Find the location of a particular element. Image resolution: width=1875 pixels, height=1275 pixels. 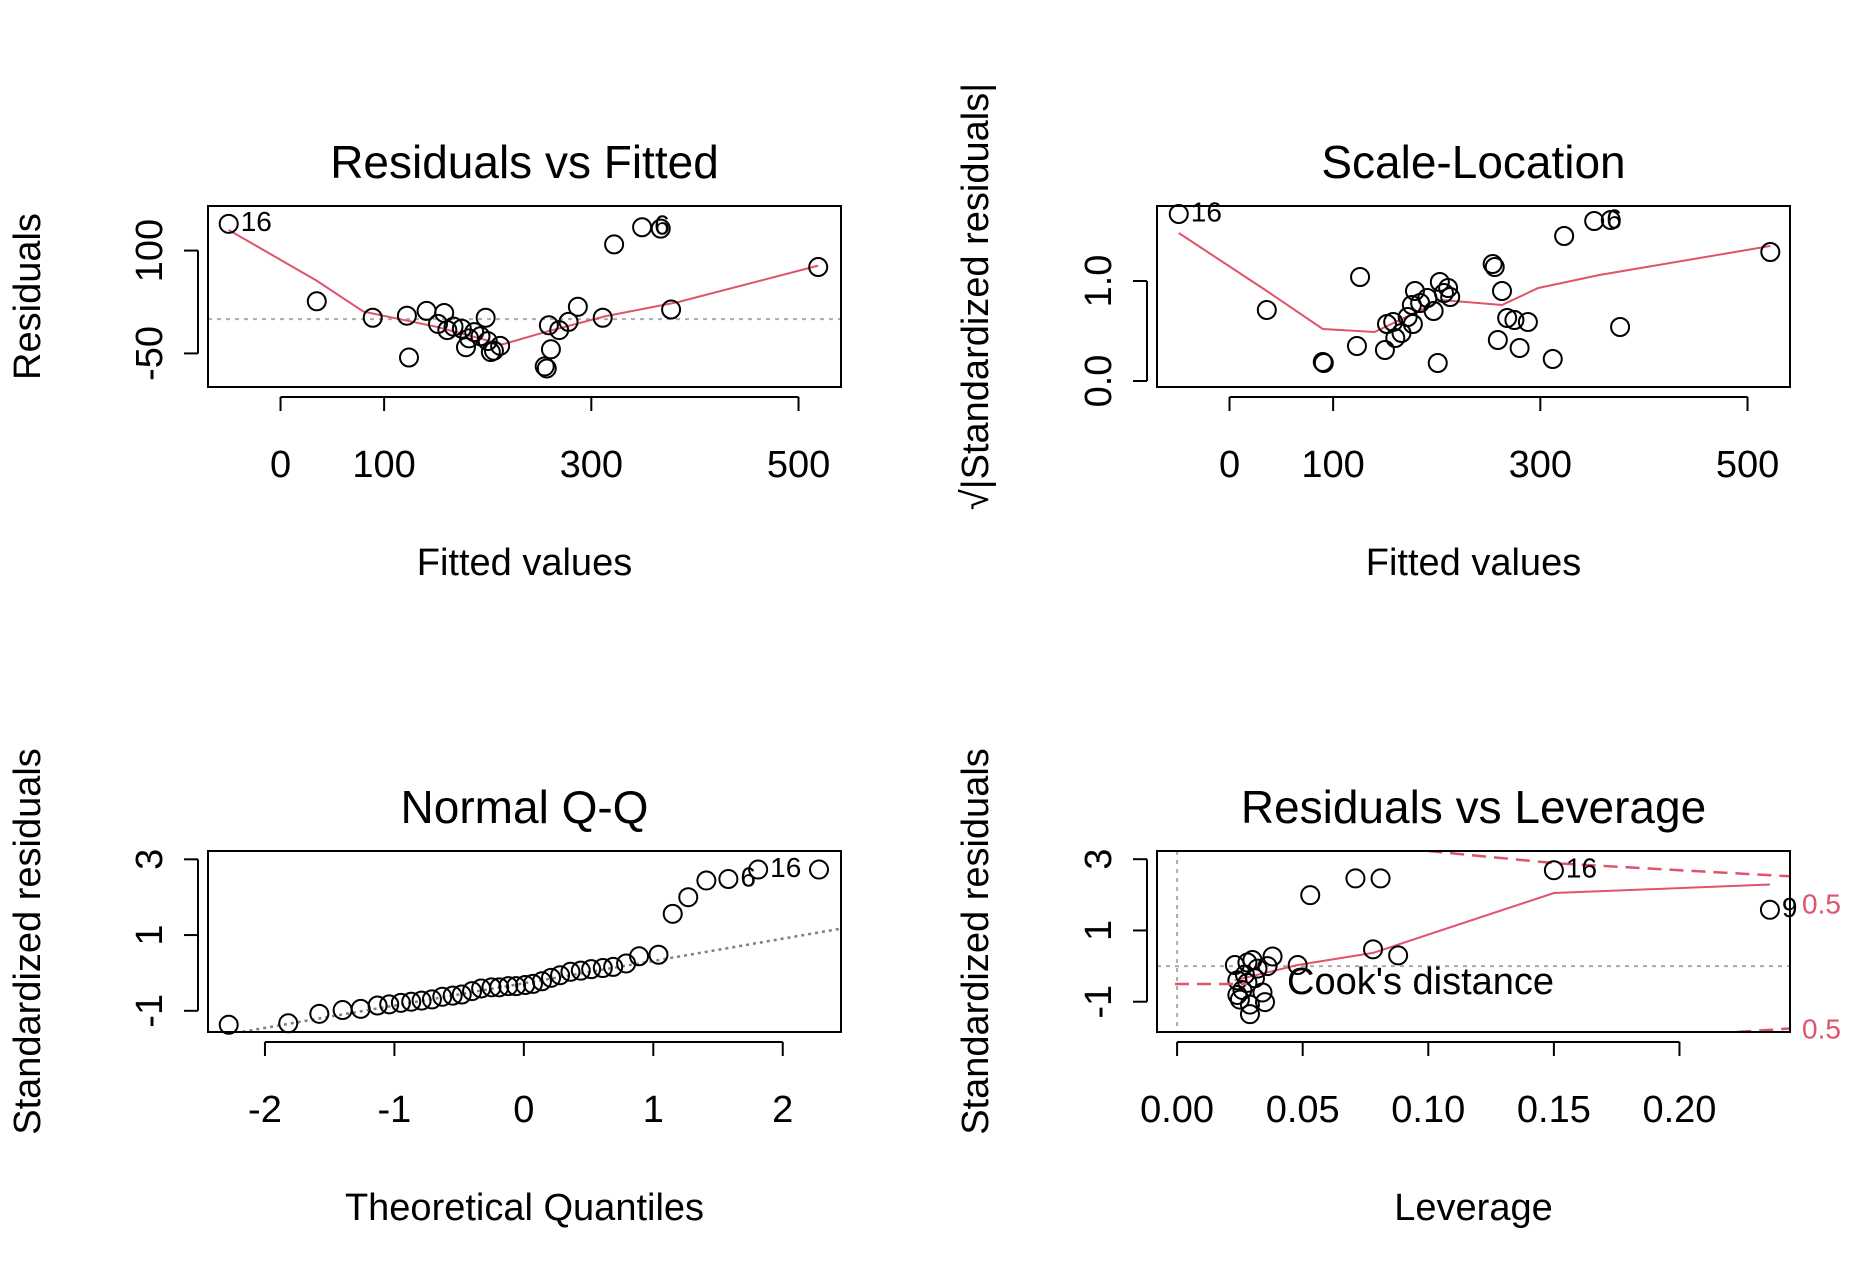

x-axis-label: Fitted values is located at coordinates (1473, 563).